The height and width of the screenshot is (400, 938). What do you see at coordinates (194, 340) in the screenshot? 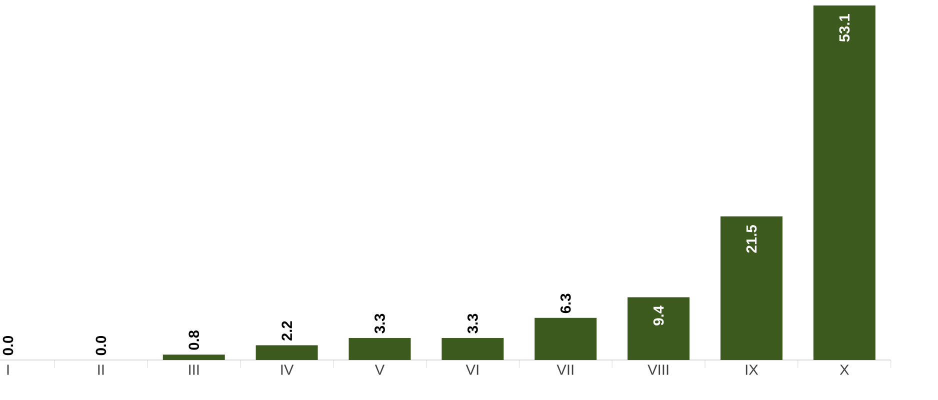
I see `data-label: 0.8` at bounding box center [194, 340].